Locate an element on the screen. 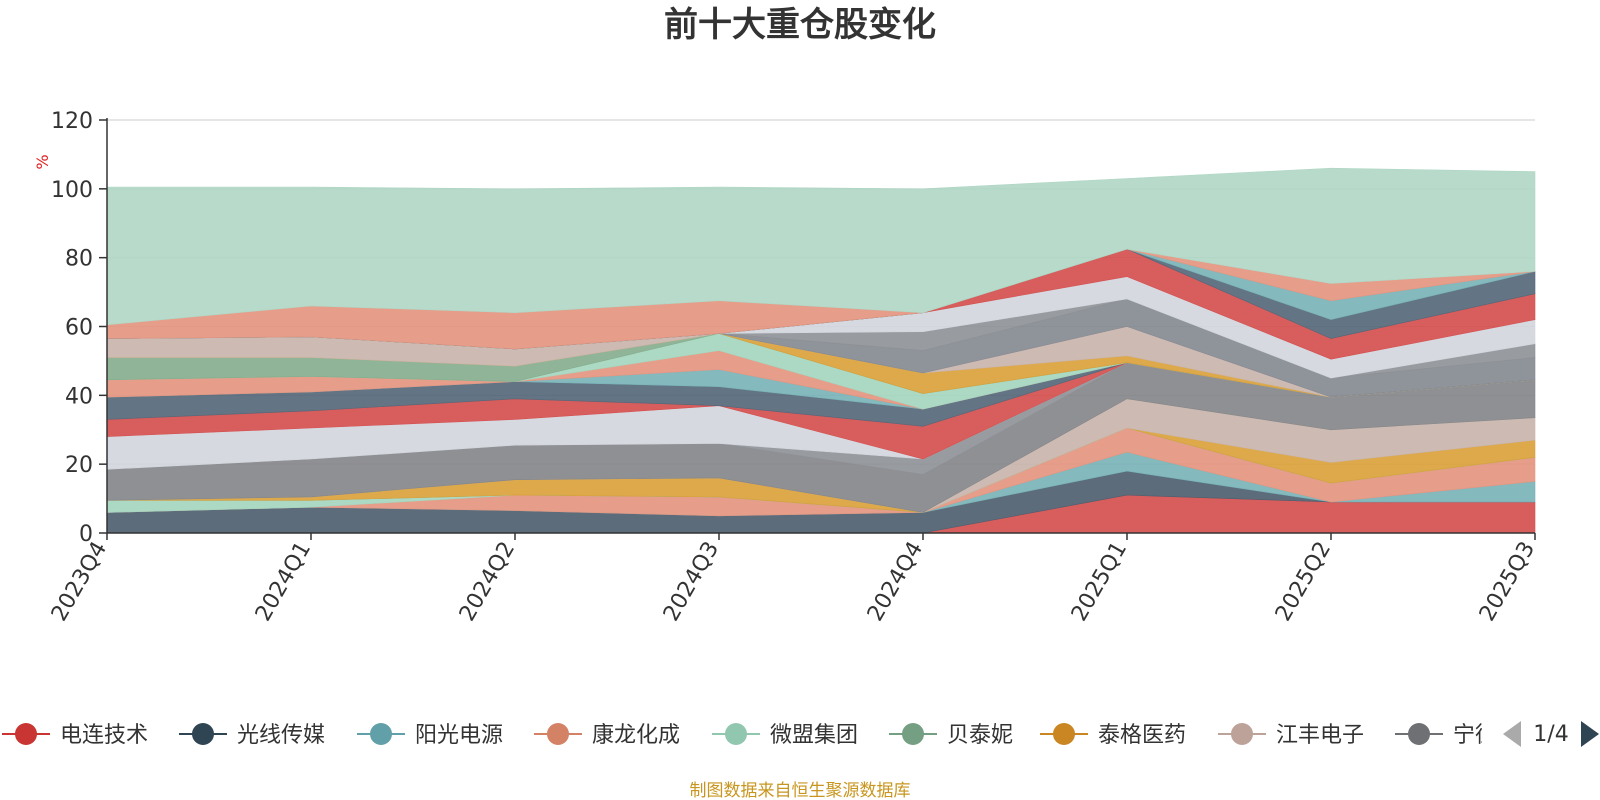 The image size is (1600, 800). y-tick-label-2: 40 is located at coordinates (79, 396).